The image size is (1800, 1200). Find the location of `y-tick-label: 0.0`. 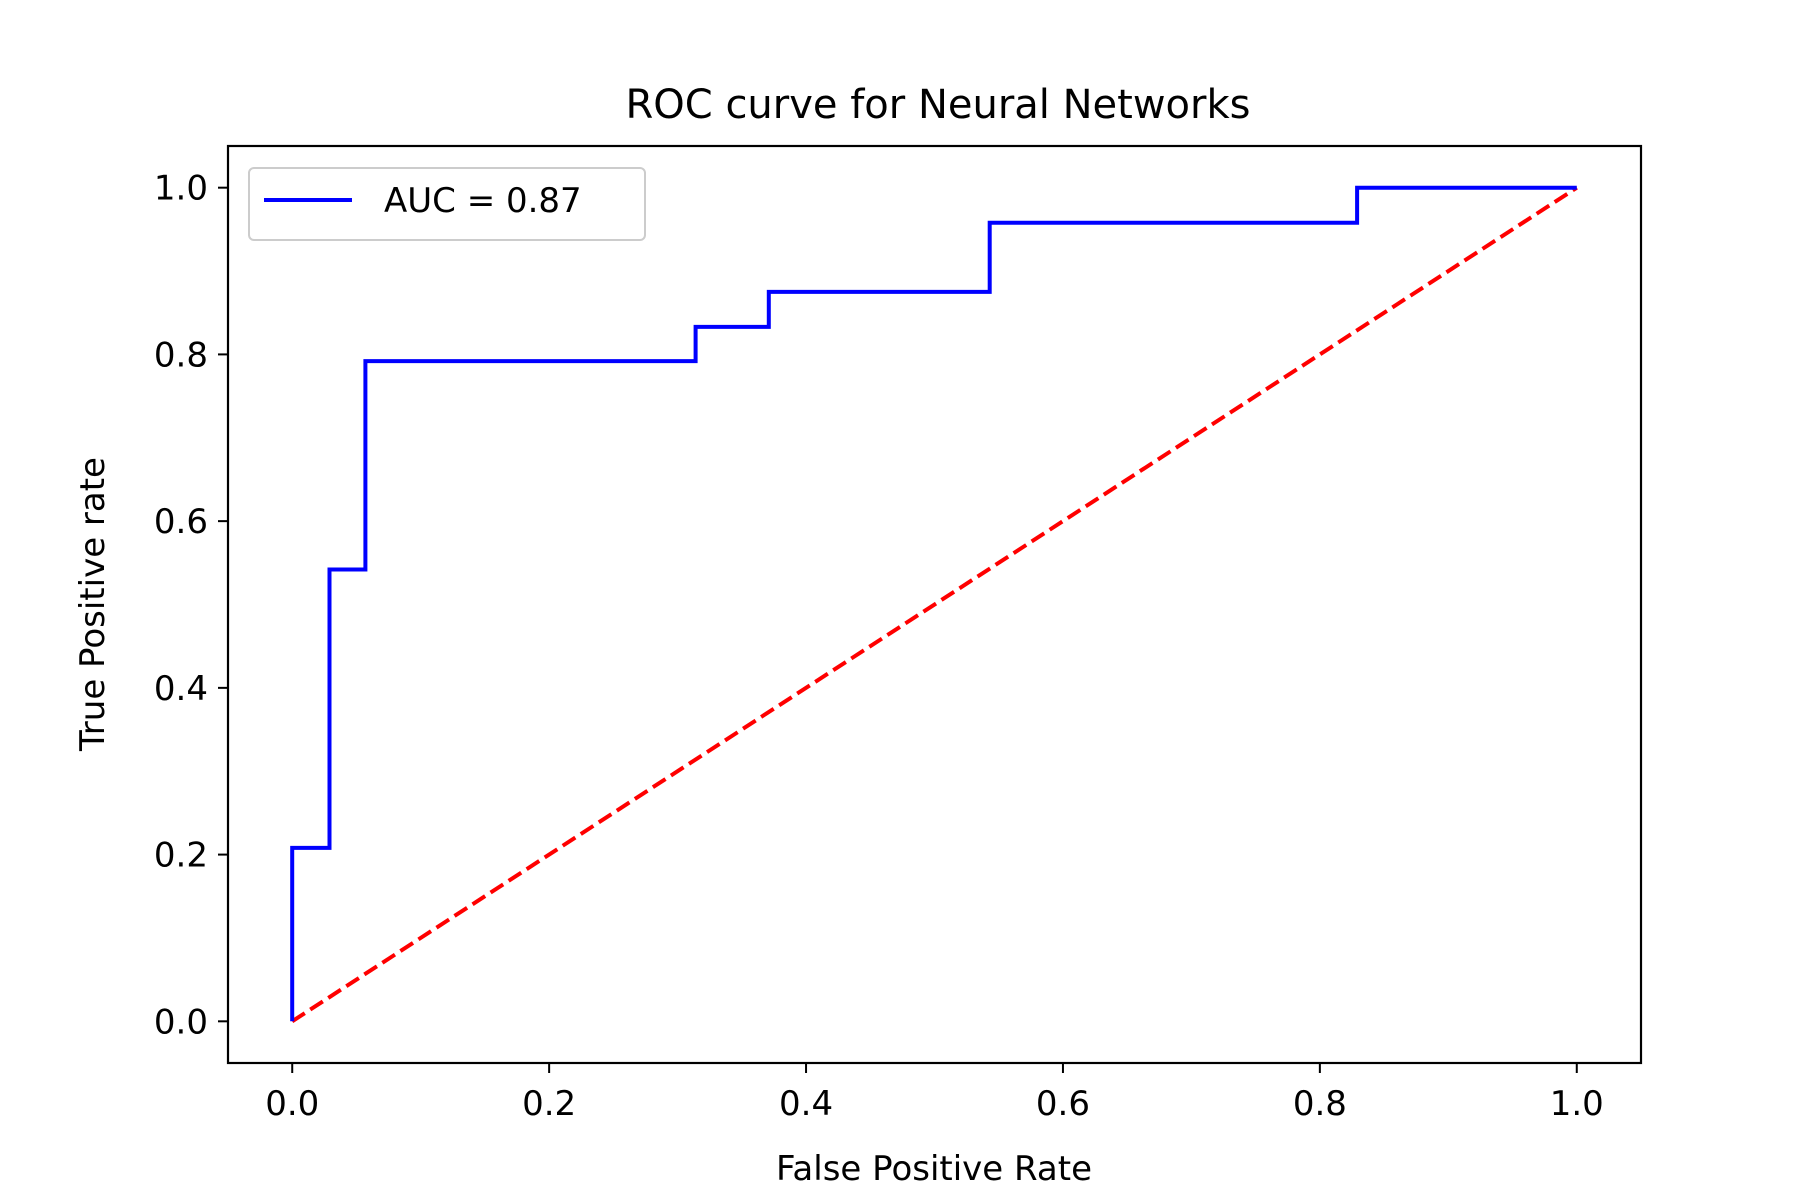

y-tick-label: 0.0 is located at coordinates (181, 1022).